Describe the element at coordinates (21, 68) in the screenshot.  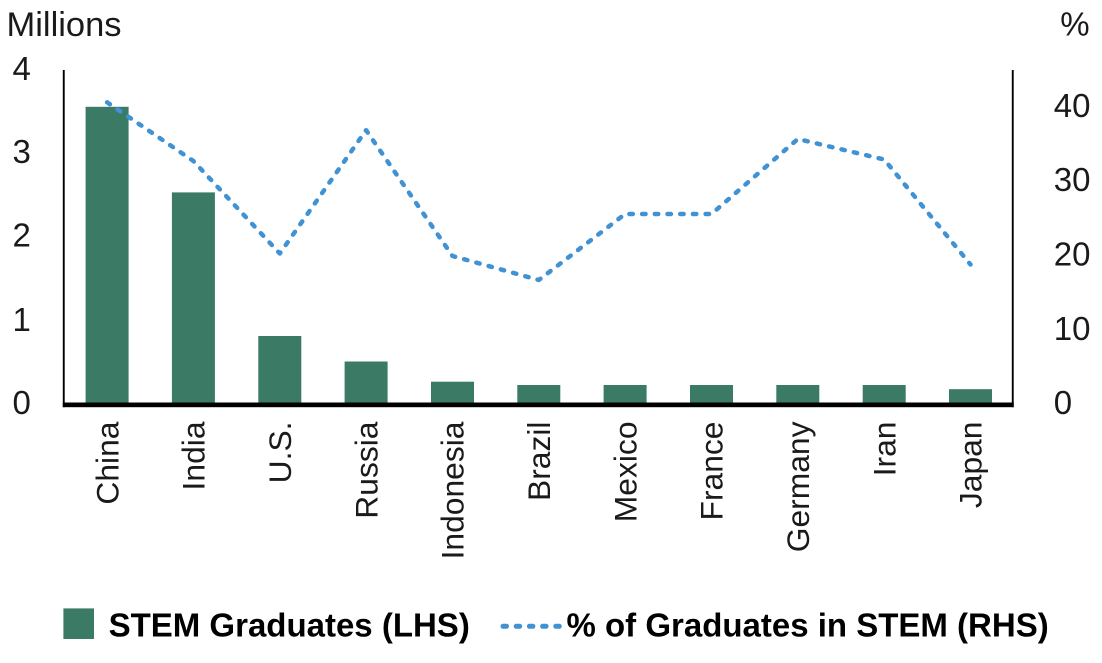
I see `svg-text: 4` at that location.